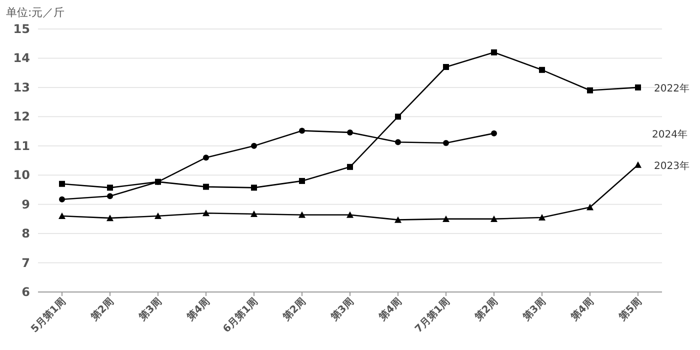 The width and height of the screenshot is (700, 350). Describe the element at coordinates (630, 310) in the screenshot. I see `x-tick-label: 第5周` at that location.